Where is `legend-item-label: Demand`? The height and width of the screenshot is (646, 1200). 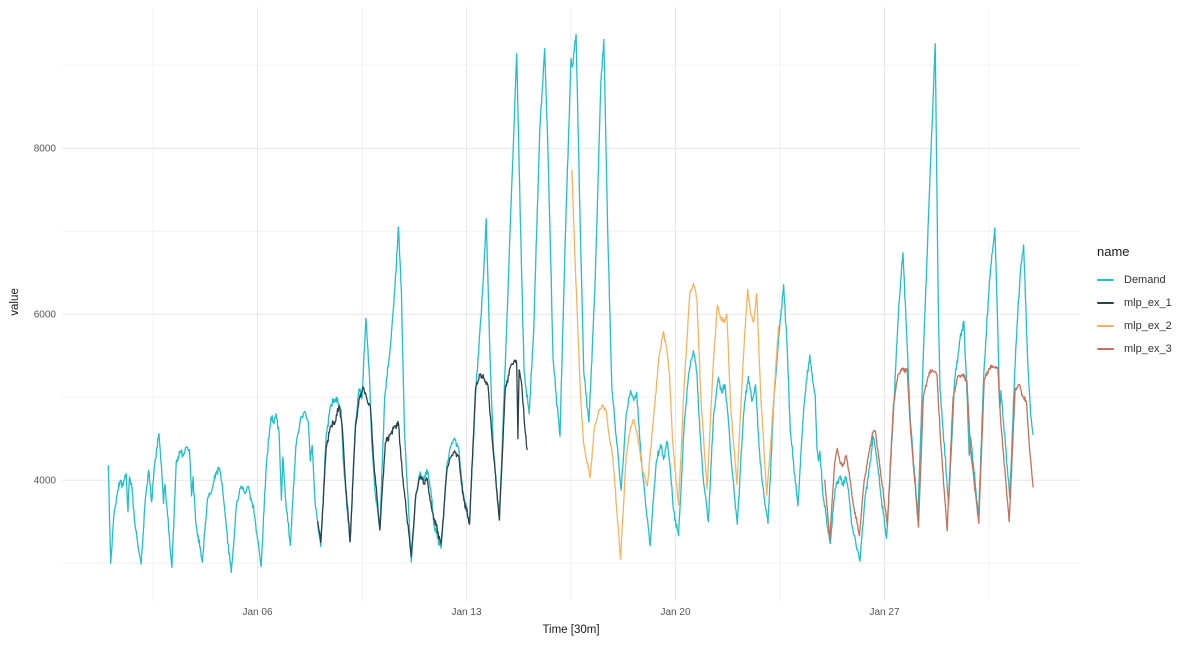
legend-item-label: Demand is located at coordinates (1145, 279).